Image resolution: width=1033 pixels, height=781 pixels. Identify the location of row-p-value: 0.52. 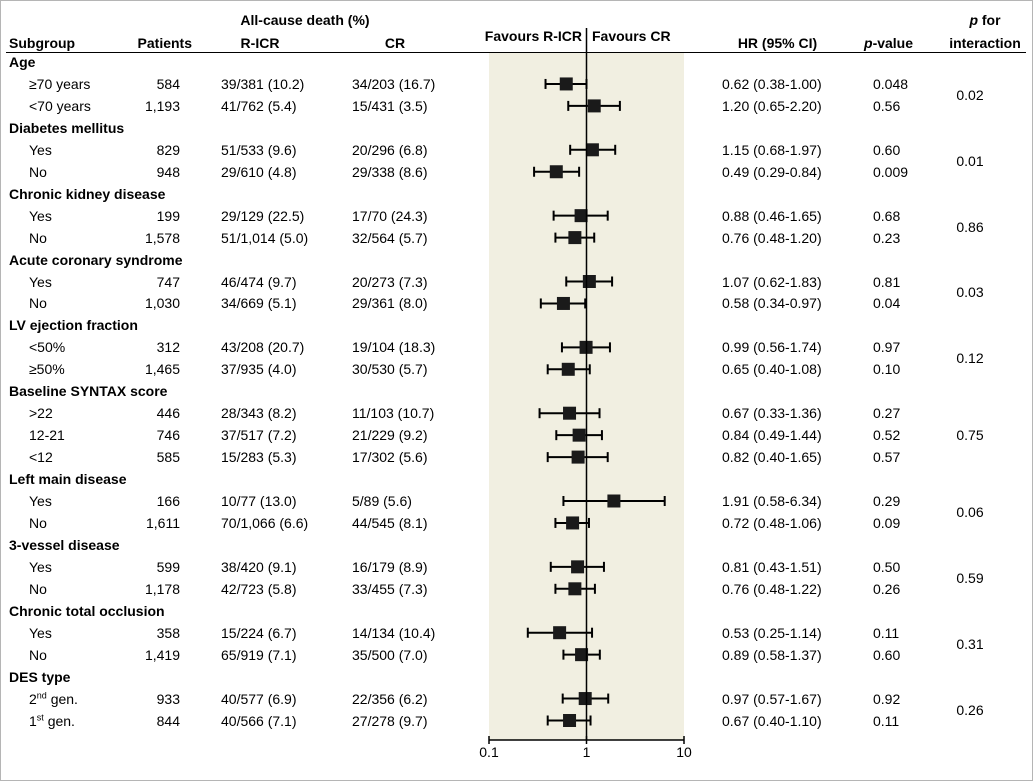
(887, 435).